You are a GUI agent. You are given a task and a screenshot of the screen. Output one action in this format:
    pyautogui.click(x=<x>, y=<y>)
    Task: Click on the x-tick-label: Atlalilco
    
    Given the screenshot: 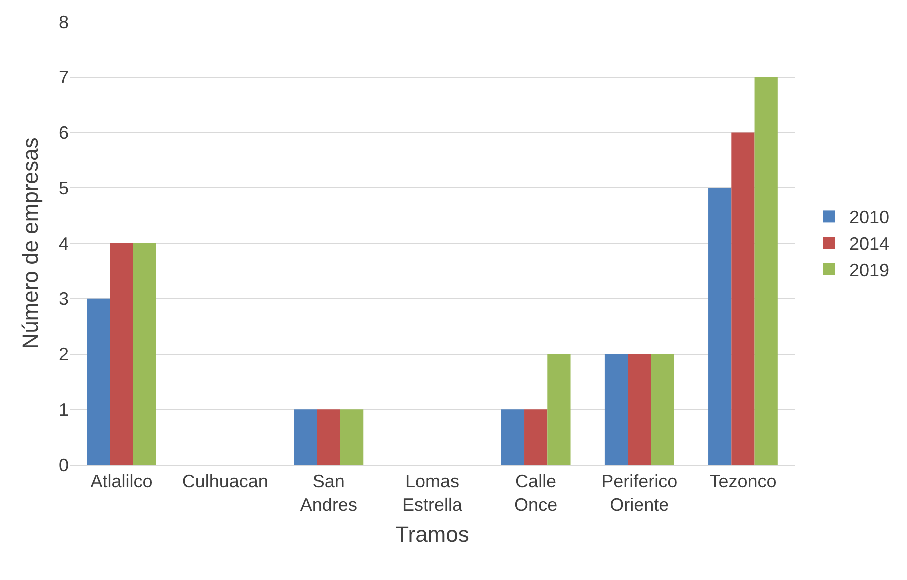 What is the action you would take?
    pyautogui.click(x=121, y=482)
    